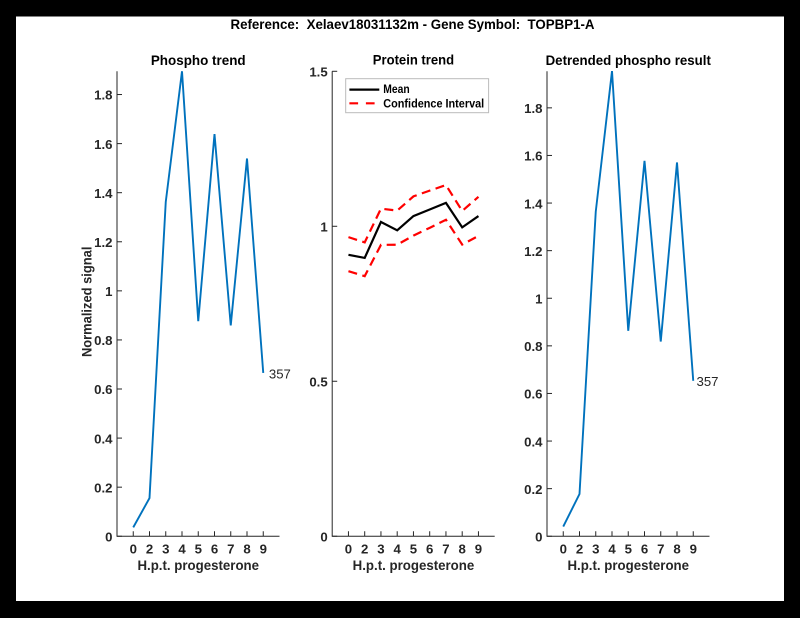  I want to click on svg-text: Confidence Interval, so click(433, 103).